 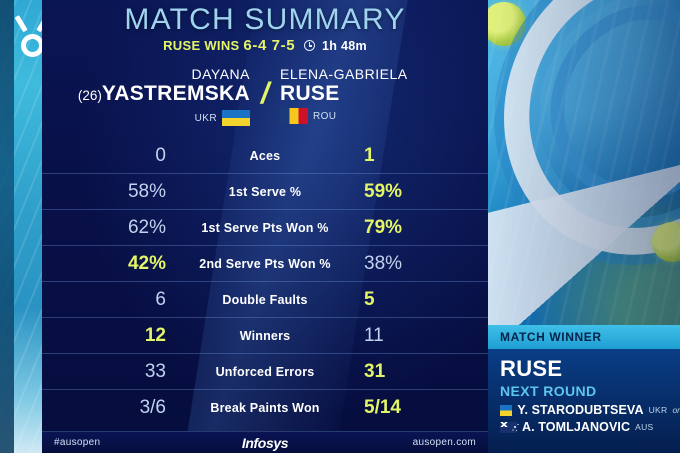 I want to click on stat-value-left: 33, so click(x=155, y=371).